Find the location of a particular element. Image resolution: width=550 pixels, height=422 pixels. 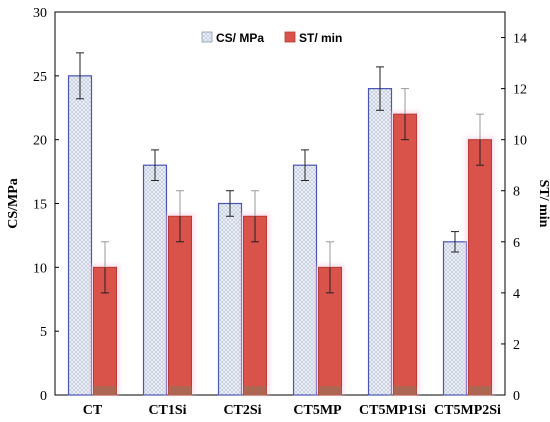

category-label-CT: CT is located at coordinates (93, 410).